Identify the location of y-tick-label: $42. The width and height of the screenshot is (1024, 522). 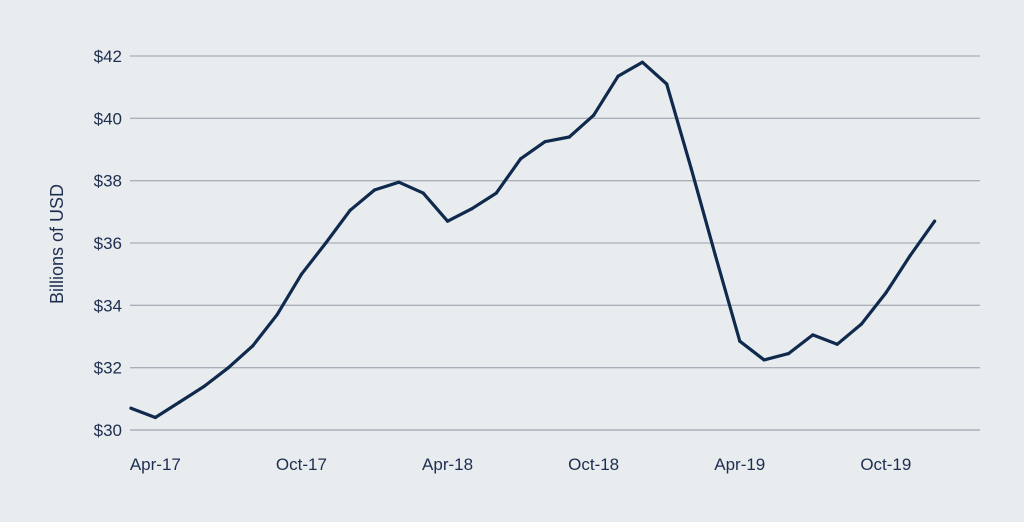
(108, 56).